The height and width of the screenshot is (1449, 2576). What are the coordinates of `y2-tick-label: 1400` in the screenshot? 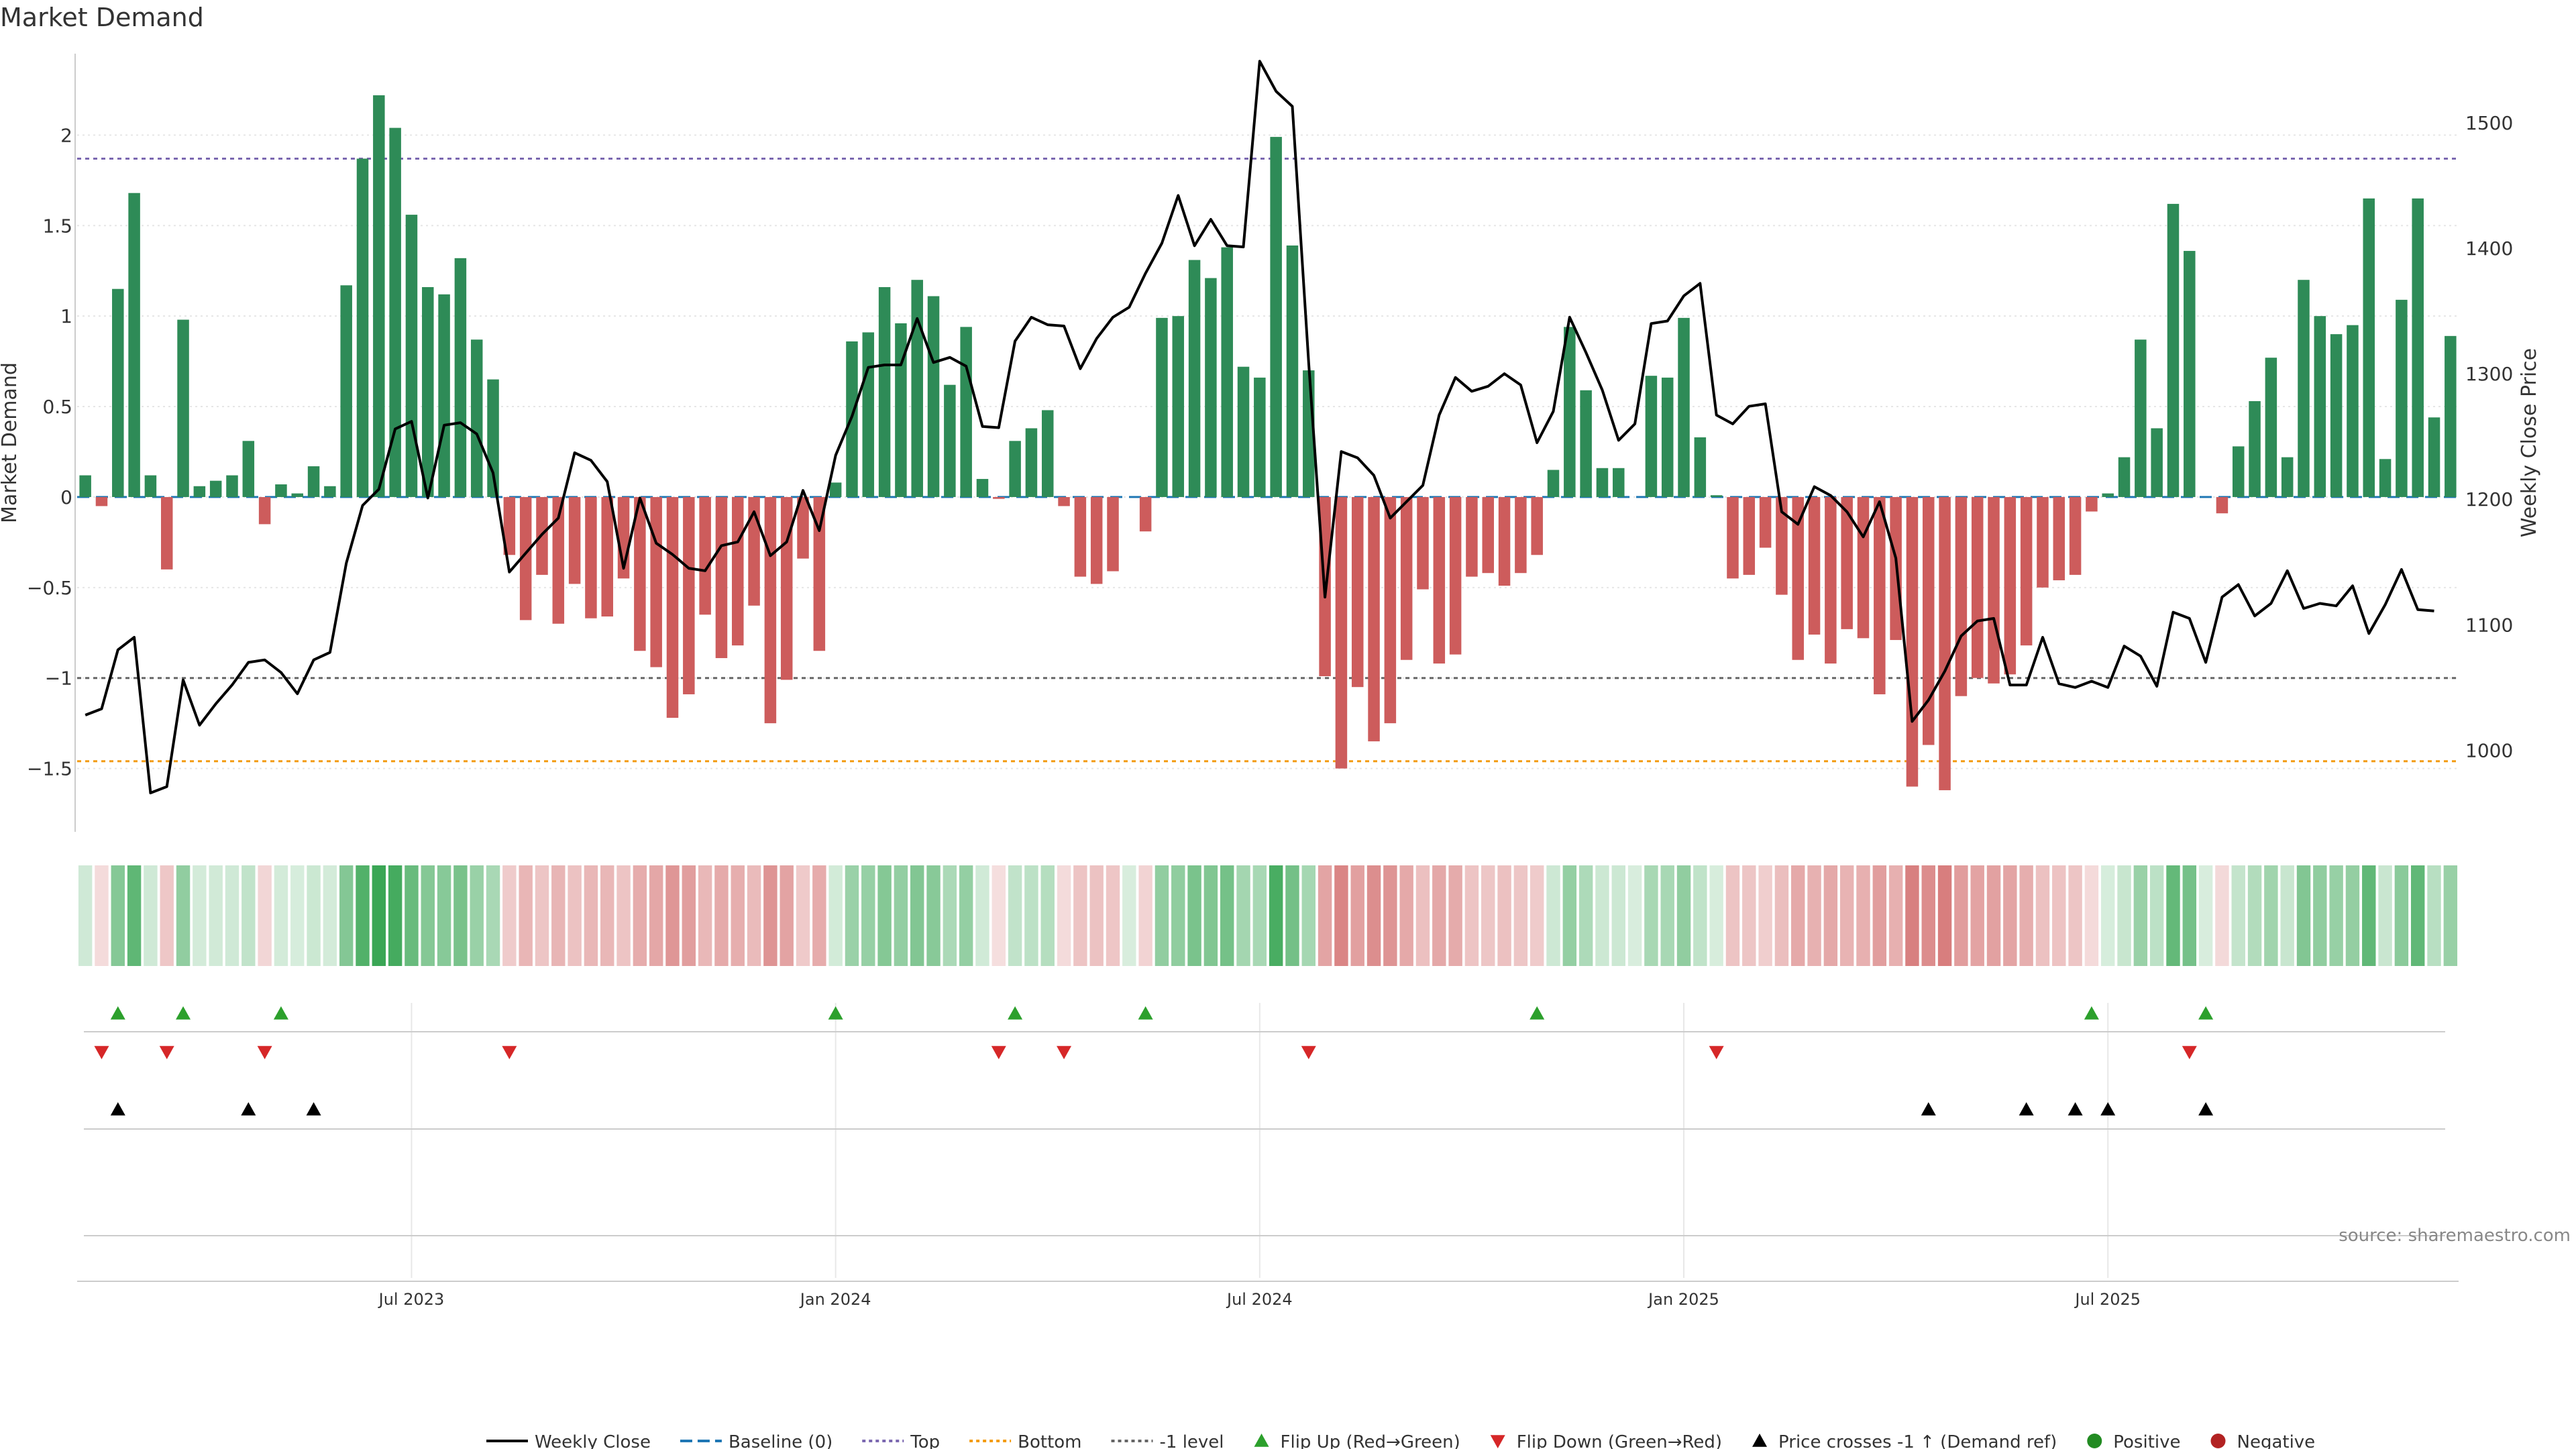 It's located at (2489, 248).